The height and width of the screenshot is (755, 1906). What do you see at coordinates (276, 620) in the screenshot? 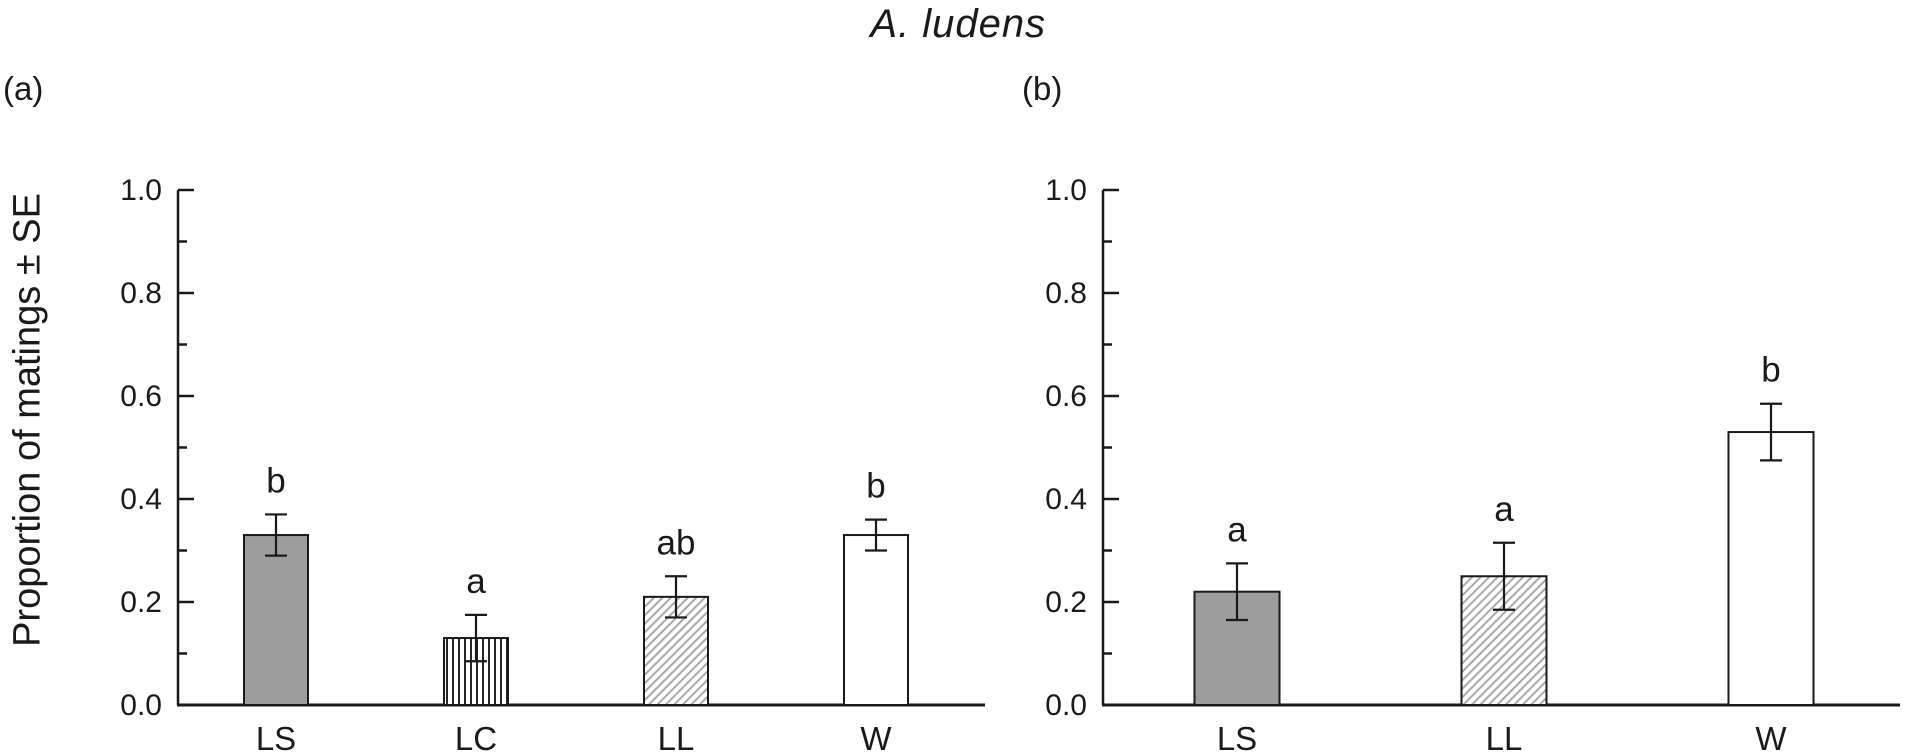
I see `bar-ls` at bounding box center [276, 620].